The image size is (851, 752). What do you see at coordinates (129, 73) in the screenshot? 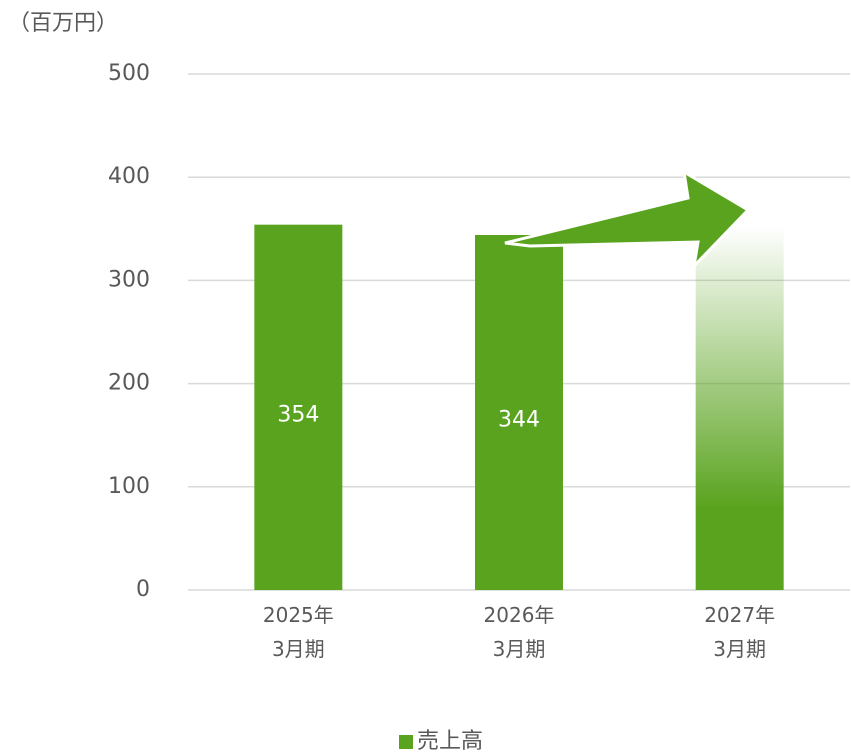
I see `y-tick-label: 500` at bounding box center [129, 73].